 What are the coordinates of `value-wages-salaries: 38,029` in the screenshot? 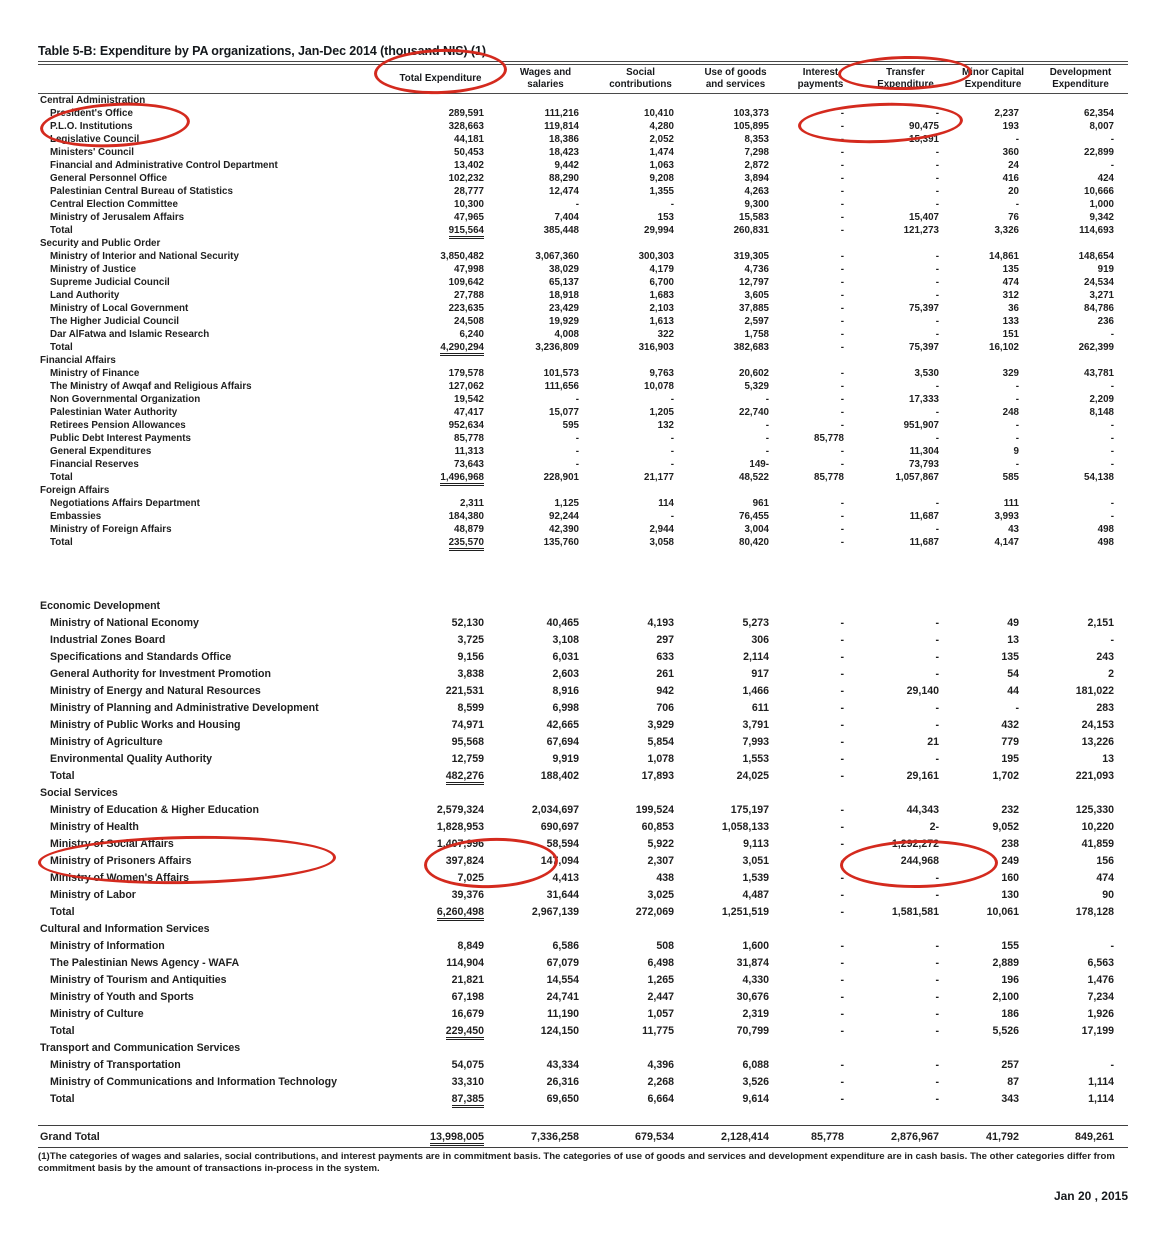 It's located at (564, 270).